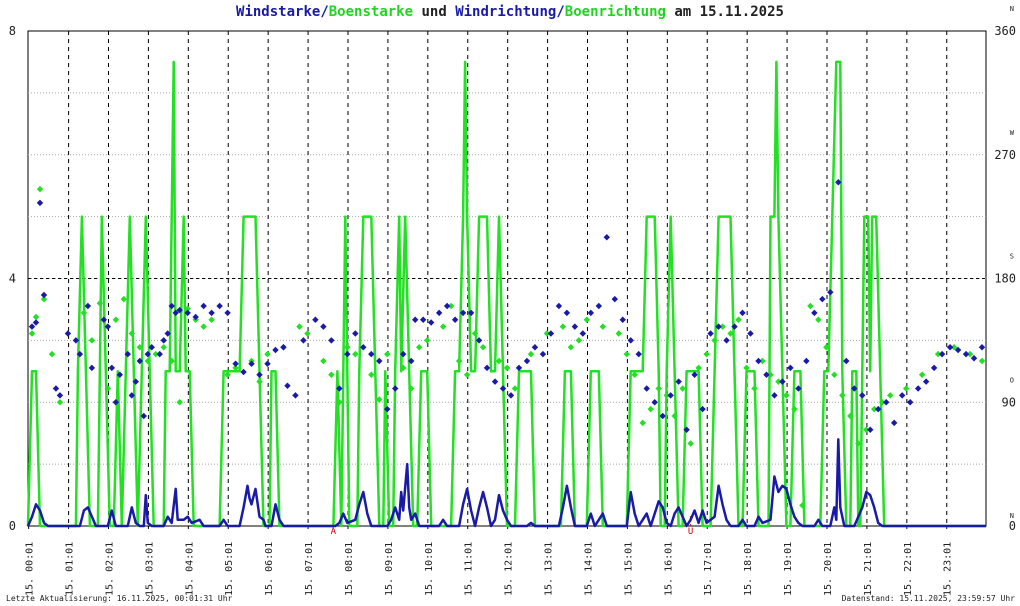 The image size is (1020, 606). I want to click on x-tick-label: 15. 11:01, so click(469, 569).